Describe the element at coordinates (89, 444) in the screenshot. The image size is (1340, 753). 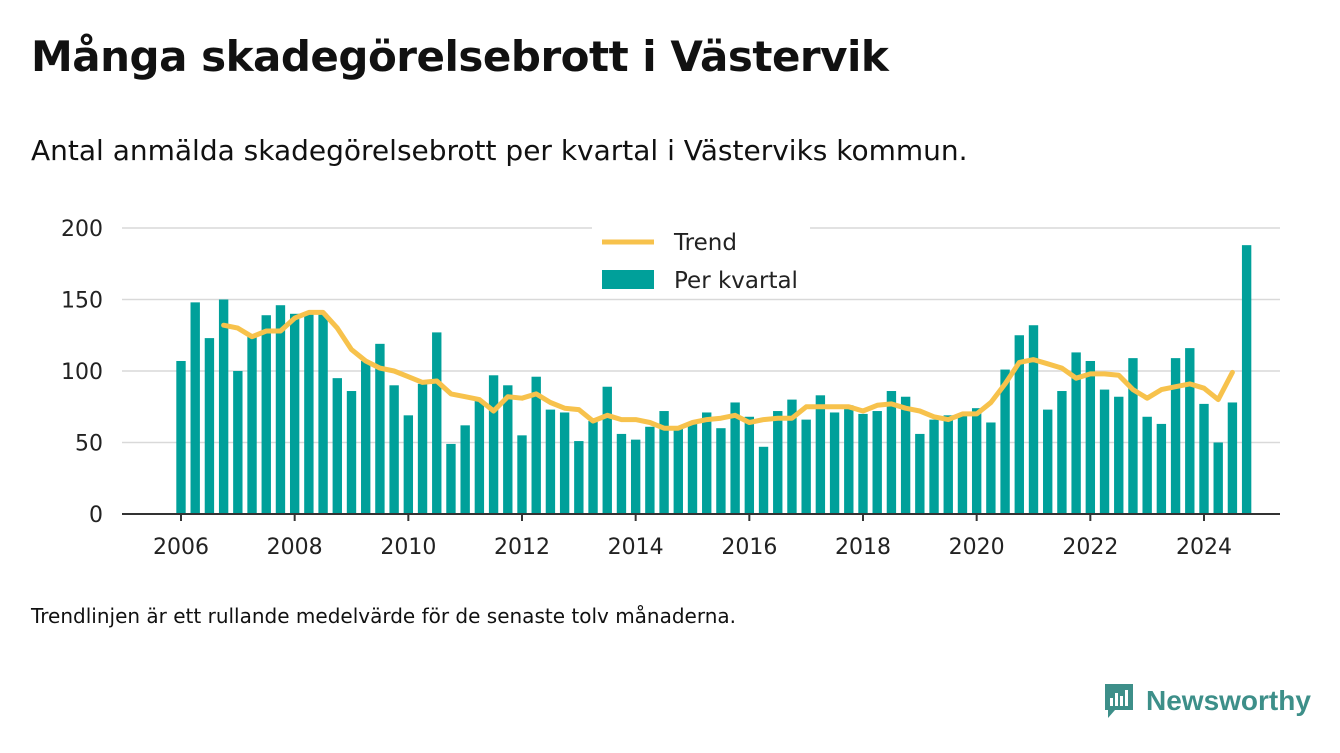
I see `y-tick-label: 50` at that location.